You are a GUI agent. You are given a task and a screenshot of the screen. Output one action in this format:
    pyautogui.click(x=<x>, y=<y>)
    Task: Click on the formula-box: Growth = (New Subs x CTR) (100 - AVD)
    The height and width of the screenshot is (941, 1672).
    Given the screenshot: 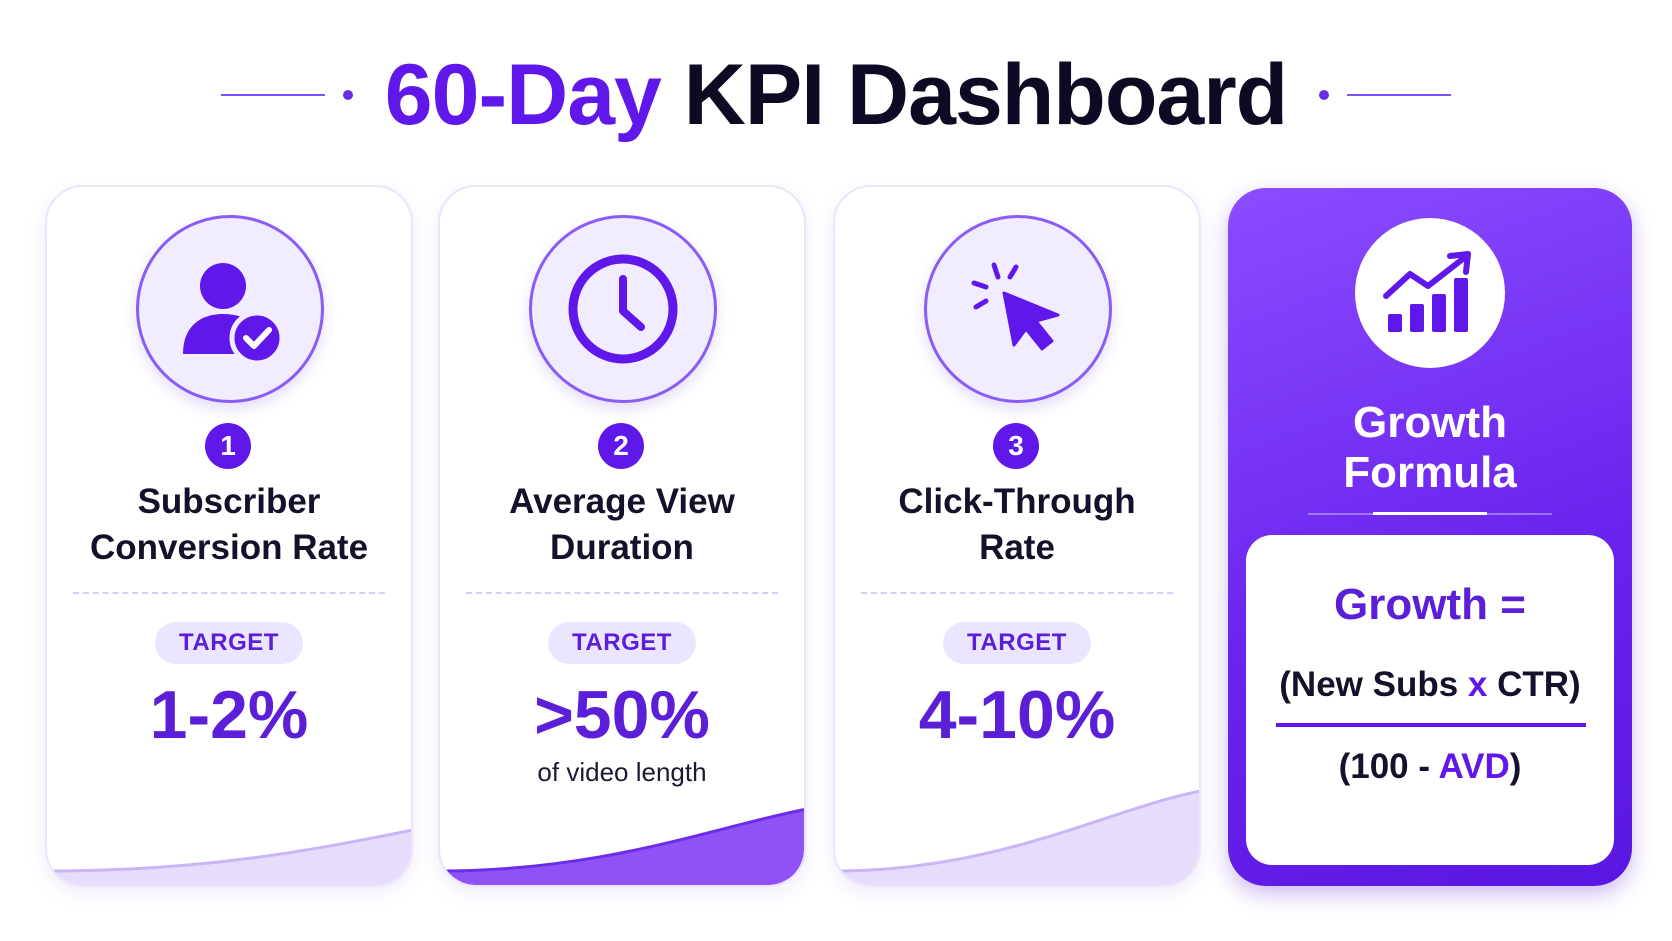 What is the action you would take?
    pyautogui.click(x=1430, y=700)
    